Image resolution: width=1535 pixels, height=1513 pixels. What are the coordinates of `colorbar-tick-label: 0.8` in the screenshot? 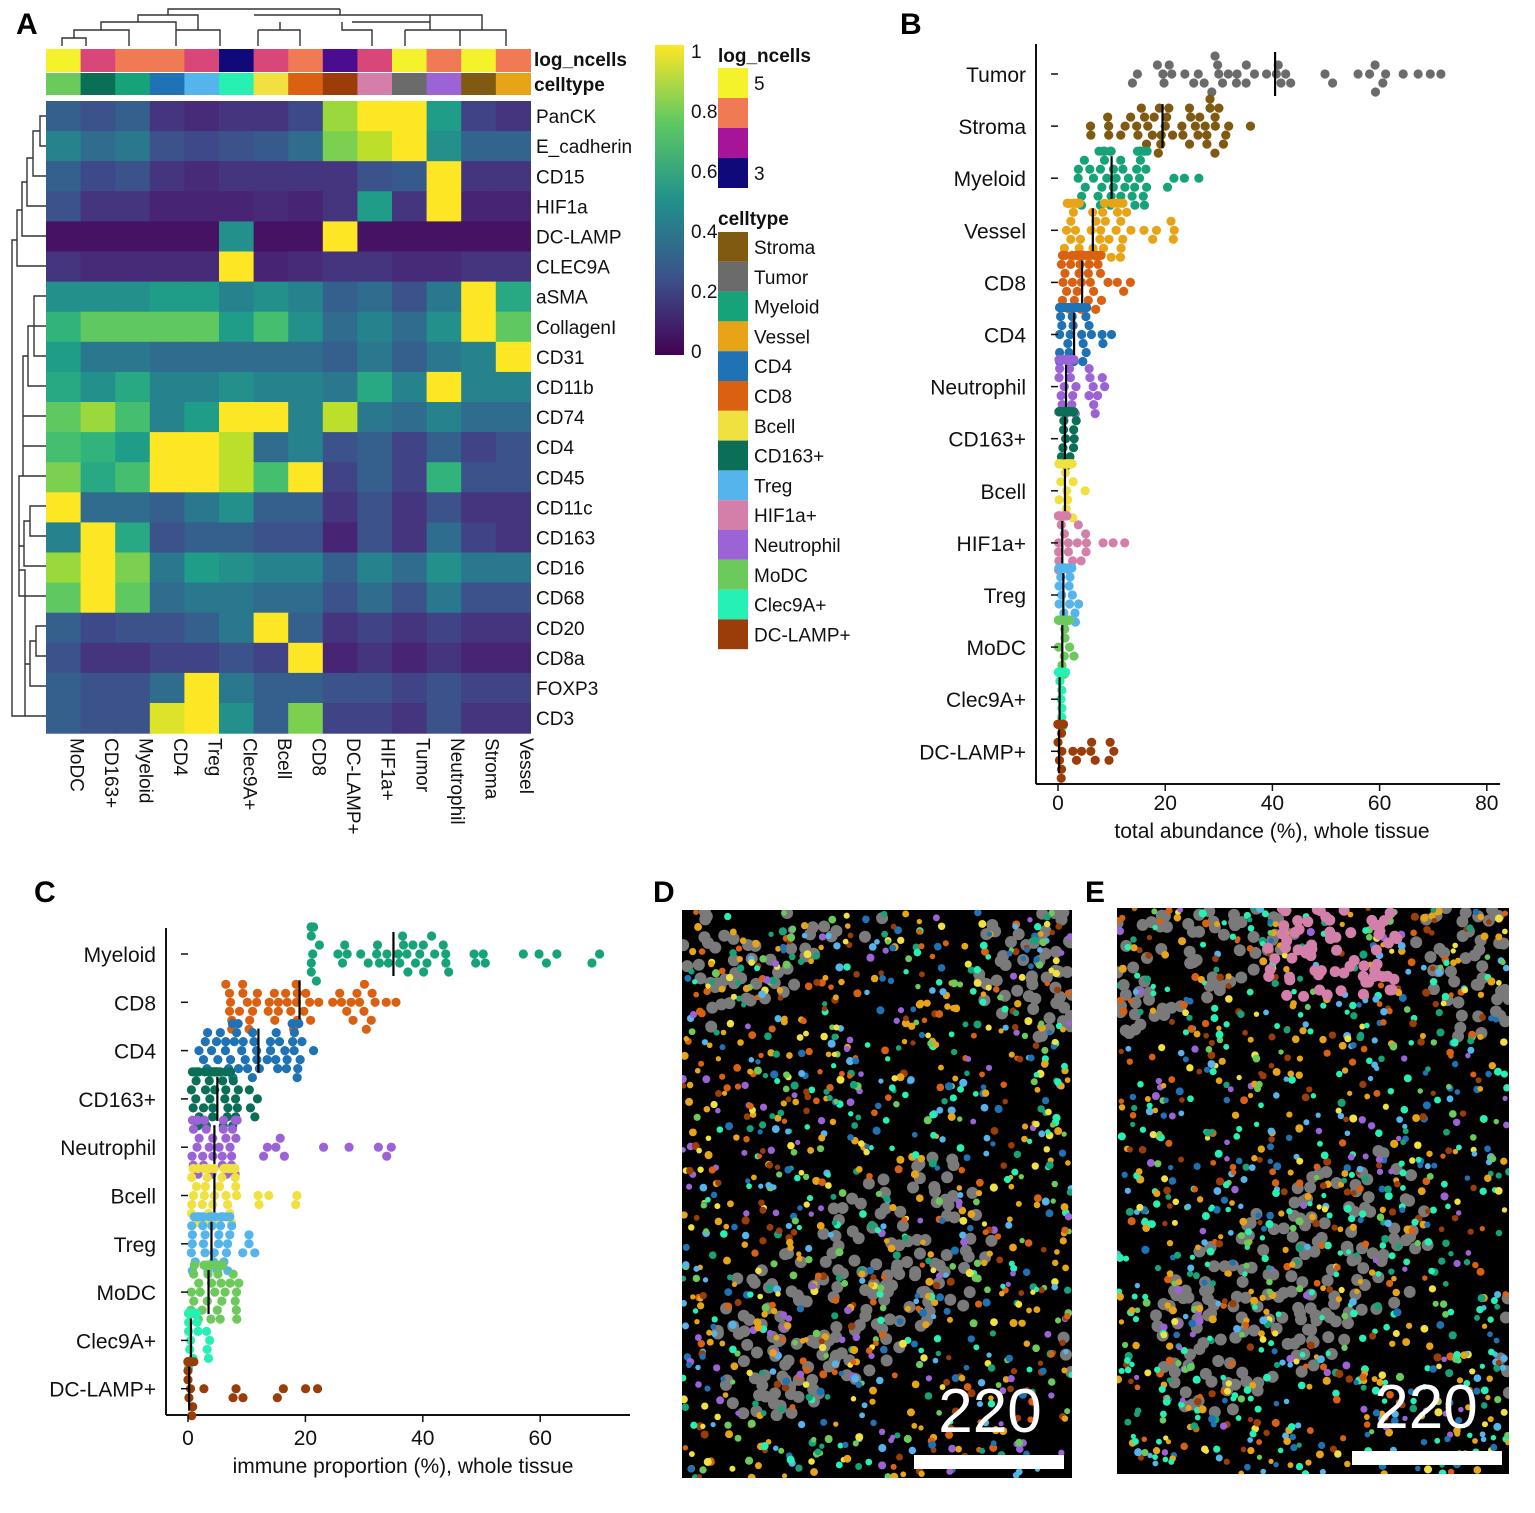 It's located at (704, 112).